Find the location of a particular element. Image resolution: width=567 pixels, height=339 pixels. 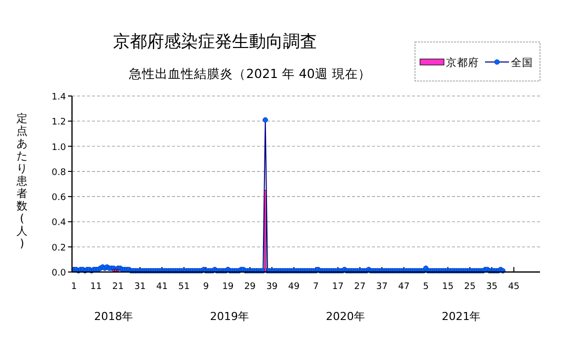

x-tick-label: 5 is located at coordinates (425, 287).